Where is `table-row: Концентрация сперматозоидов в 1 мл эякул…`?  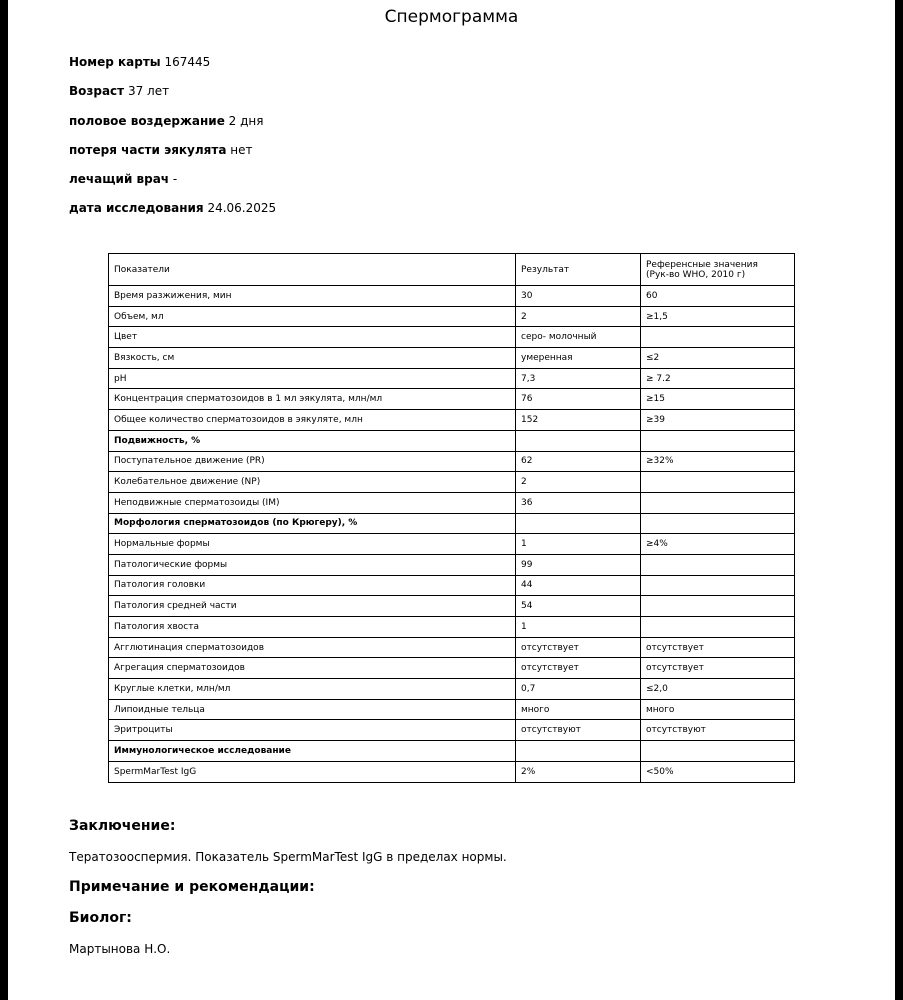 table-row: Концентрация сперматозоидов в 1 мл эякул… is located at coordinates (451, 399).